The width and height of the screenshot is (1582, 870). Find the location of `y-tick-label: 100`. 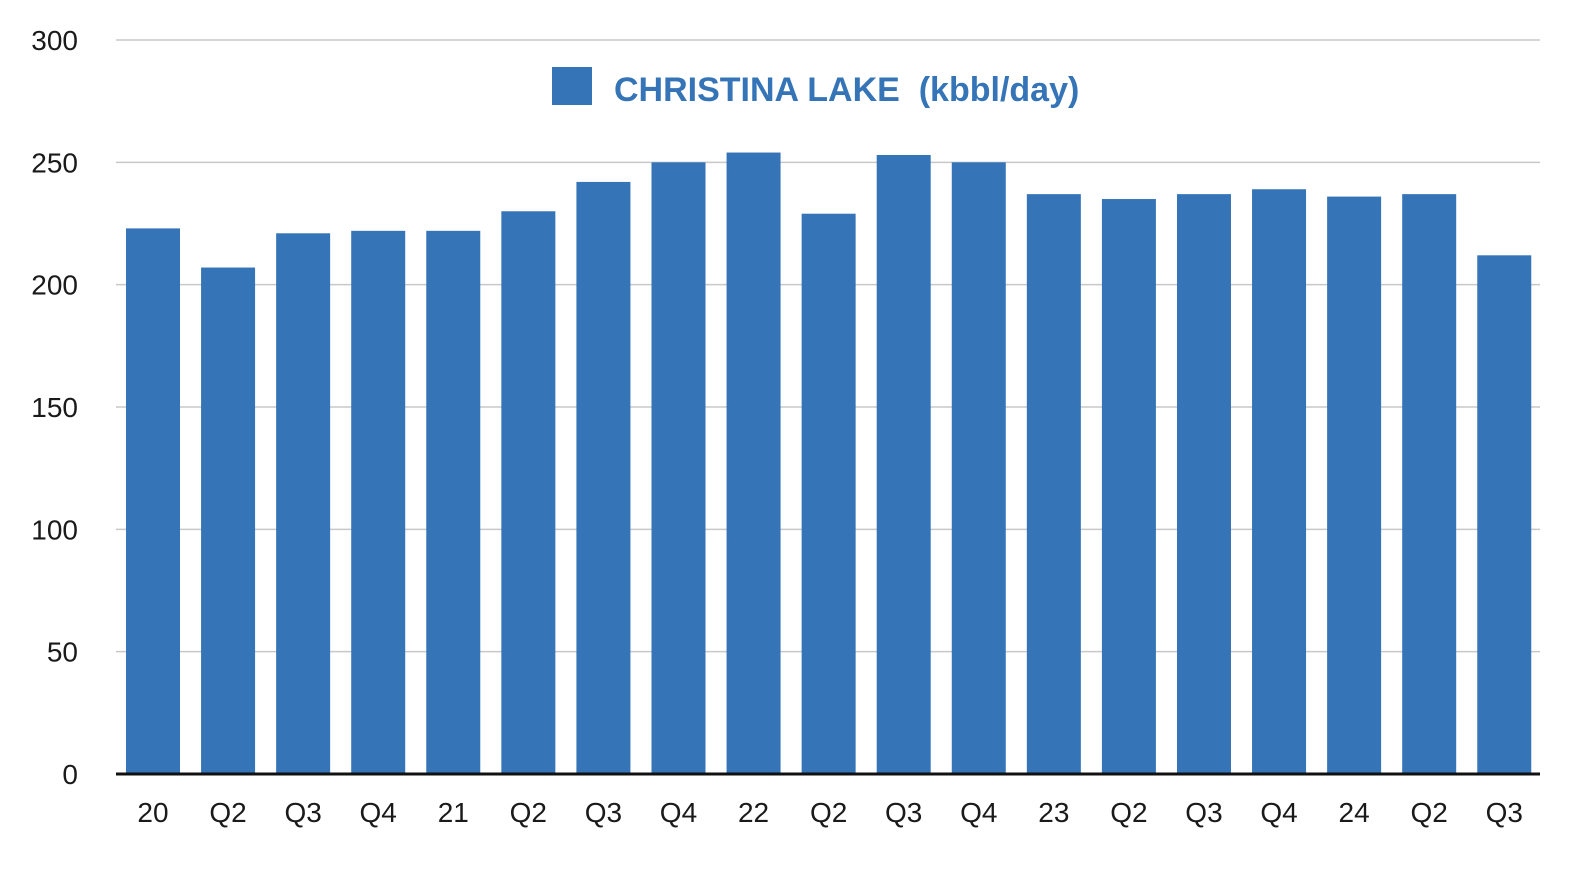

y-tick-label: 100 is located at coordinates (54, 529).